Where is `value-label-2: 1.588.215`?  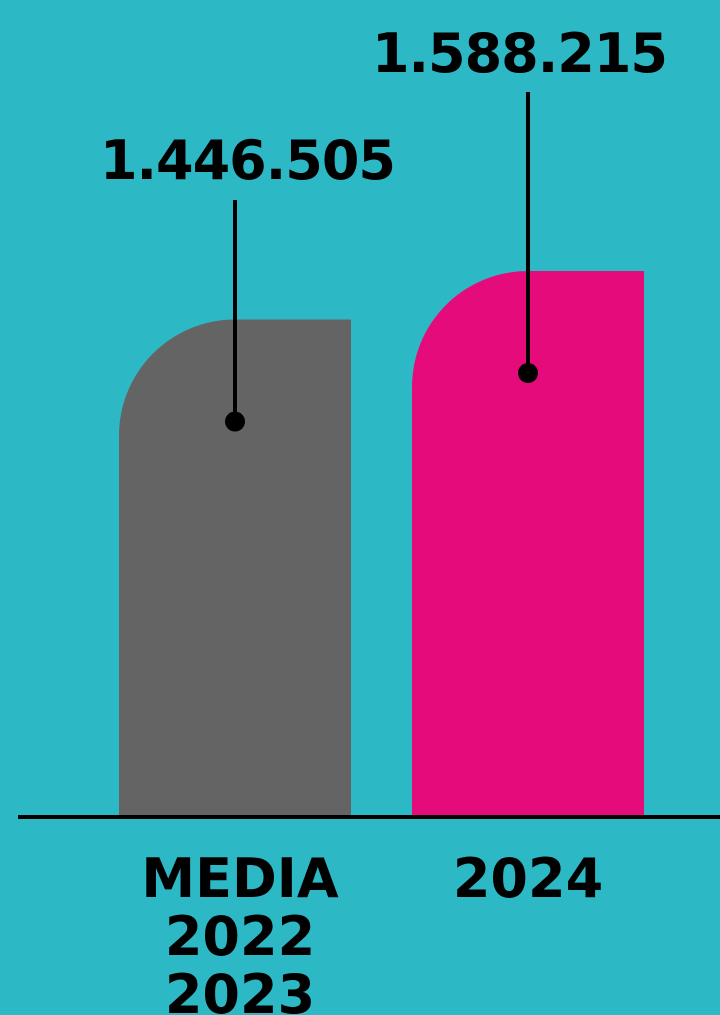
value-label-2: 1.588.215 is located at coordinates (519, 53).